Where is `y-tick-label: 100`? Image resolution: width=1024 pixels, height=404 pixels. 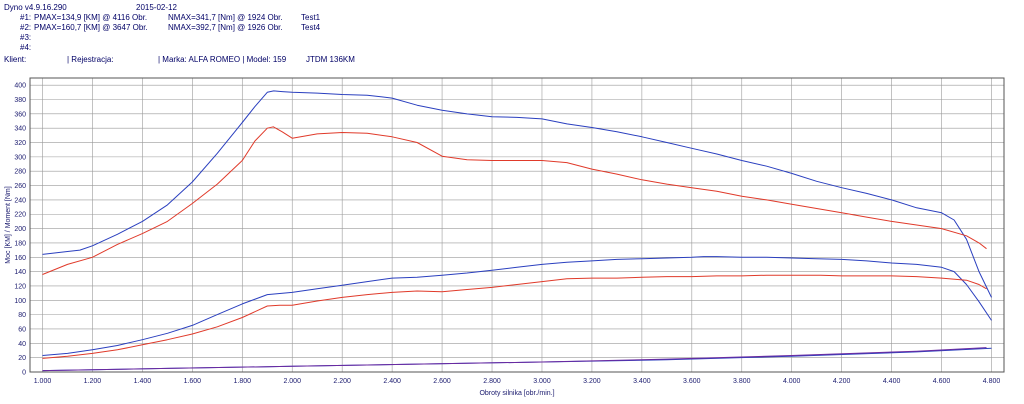
y-tick-label: 100 is located at coordinates (20, 301).